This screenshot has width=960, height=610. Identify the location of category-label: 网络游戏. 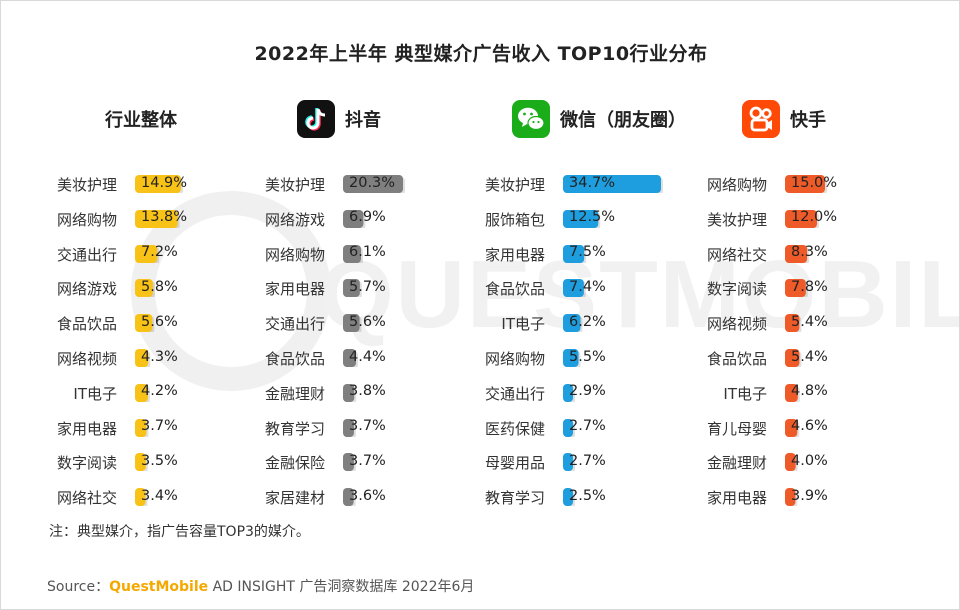
(86, 289).